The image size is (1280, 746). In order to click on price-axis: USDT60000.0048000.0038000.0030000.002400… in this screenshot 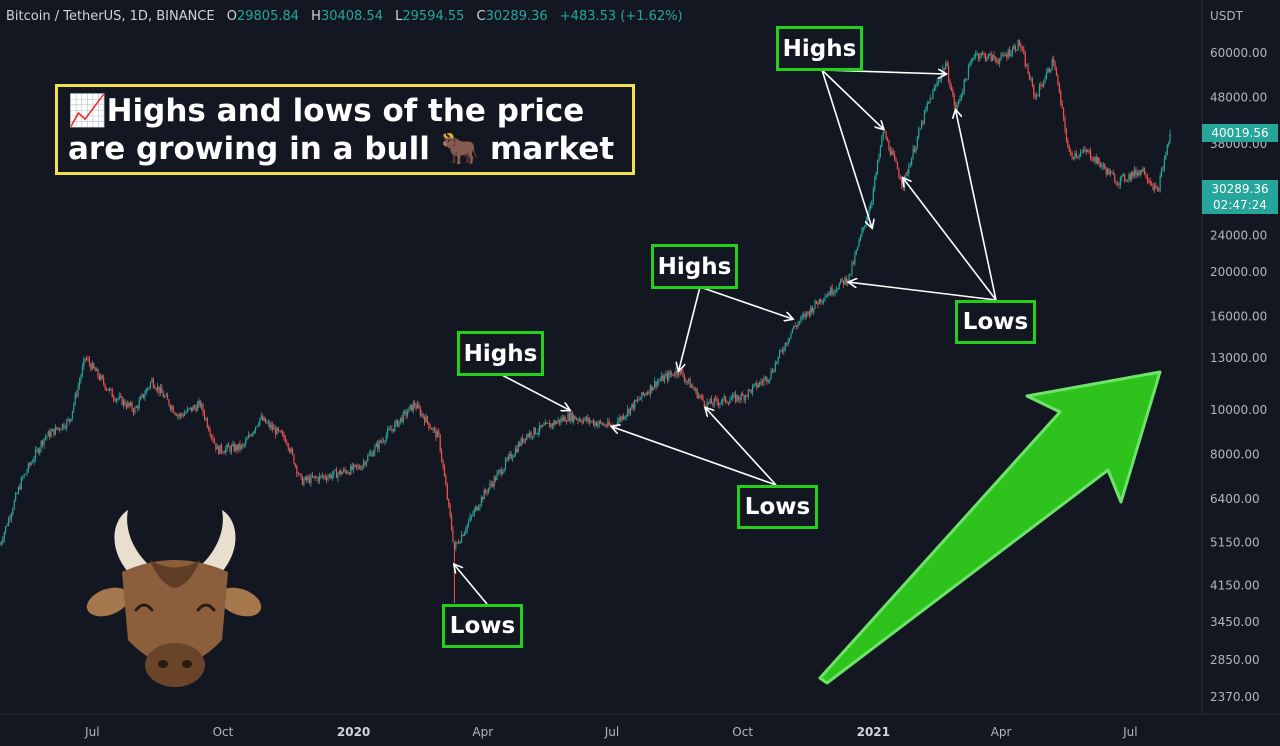, I will do `click(1234, 357)`.